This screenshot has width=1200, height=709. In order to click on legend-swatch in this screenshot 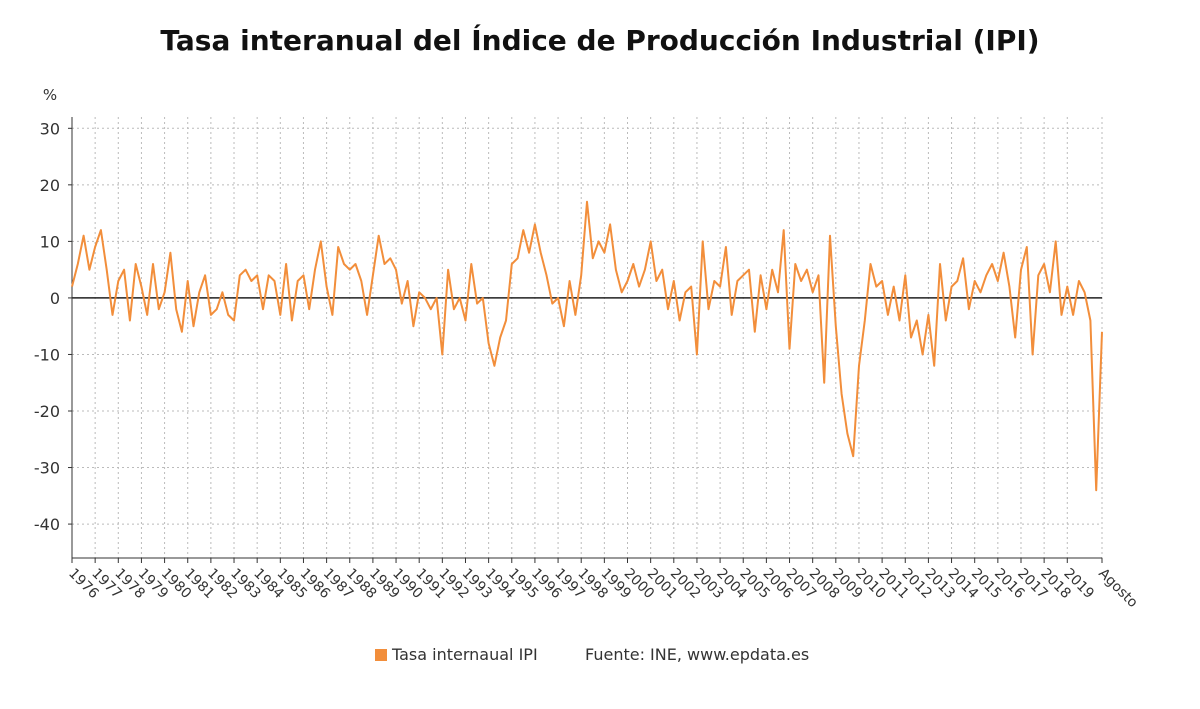, I will do `click(381, 655)`.